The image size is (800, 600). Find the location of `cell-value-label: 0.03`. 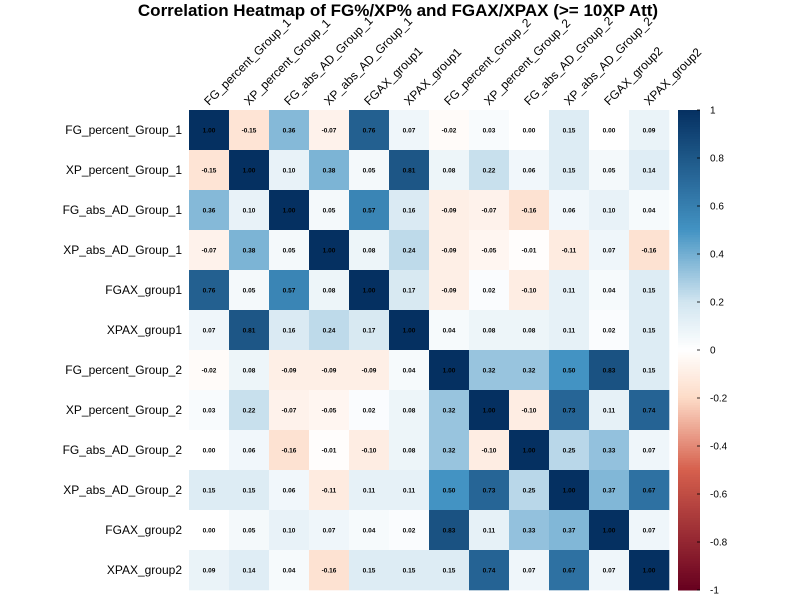

cell-value-label: 0.03 is located at coordinates (489, 130).